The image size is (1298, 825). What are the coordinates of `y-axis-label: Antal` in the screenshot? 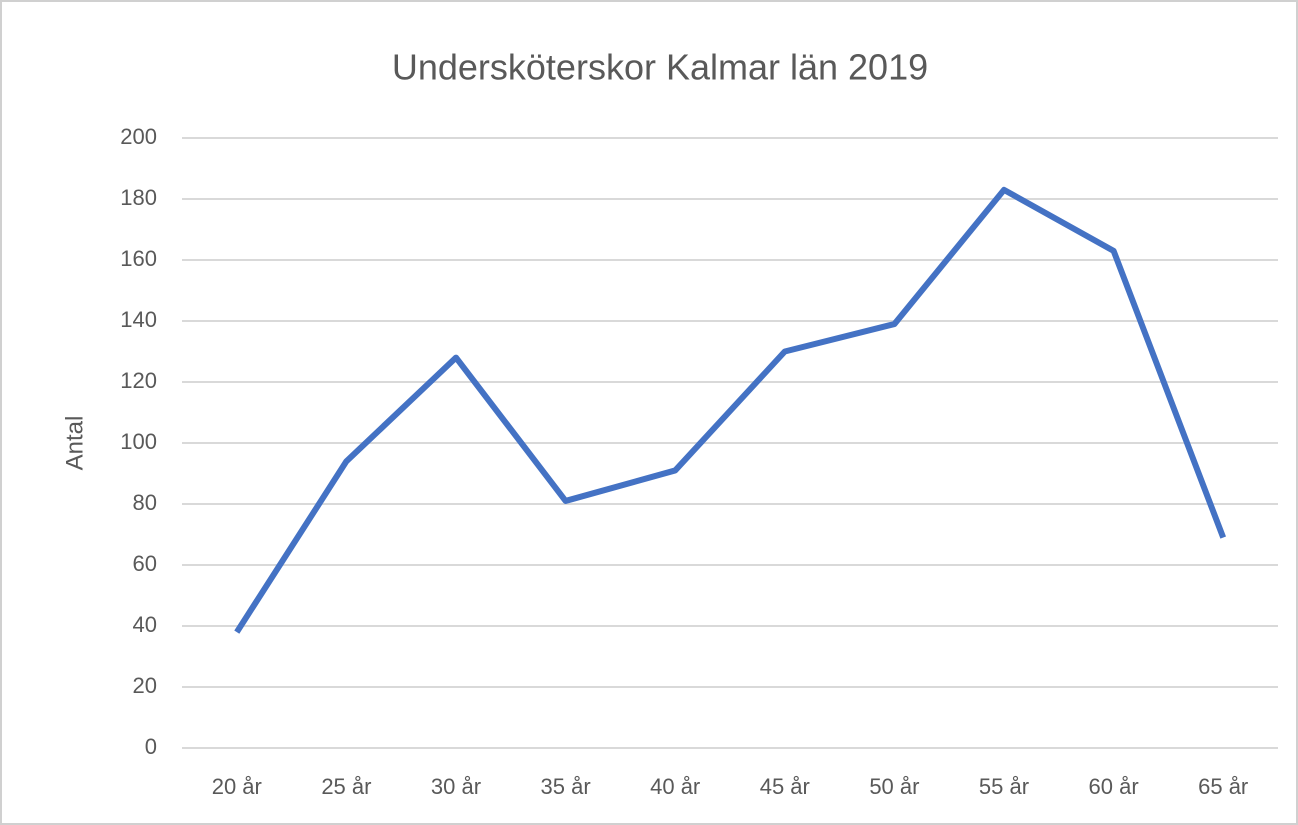 It's located at (74, 443).